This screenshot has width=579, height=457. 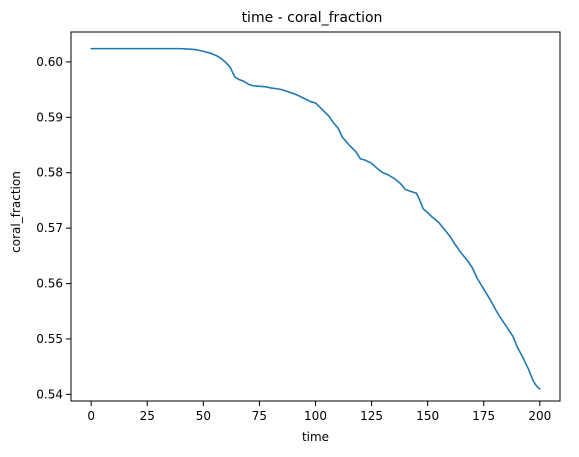 What do you see at coordinates (49, 394) in the screenshot?
I see `y-tick-label: 0.54` at bounding box center [49, 394].